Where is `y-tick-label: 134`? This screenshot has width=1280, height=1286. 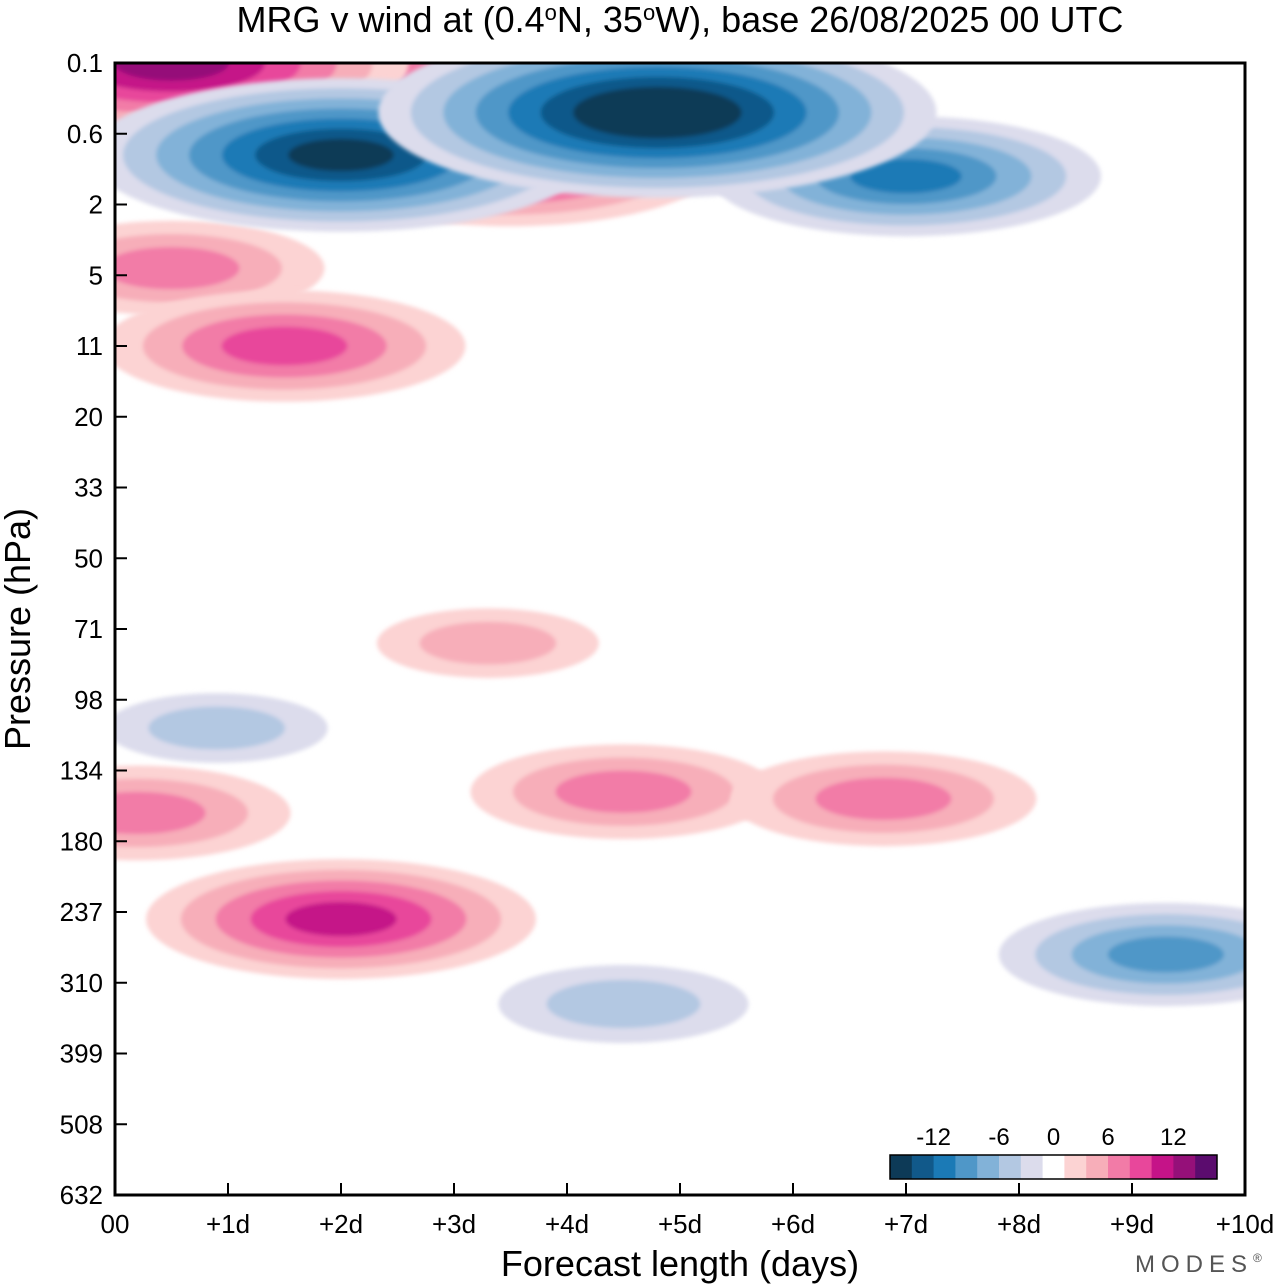
y-tick-label: 134 is located at coordinates (81, 771).